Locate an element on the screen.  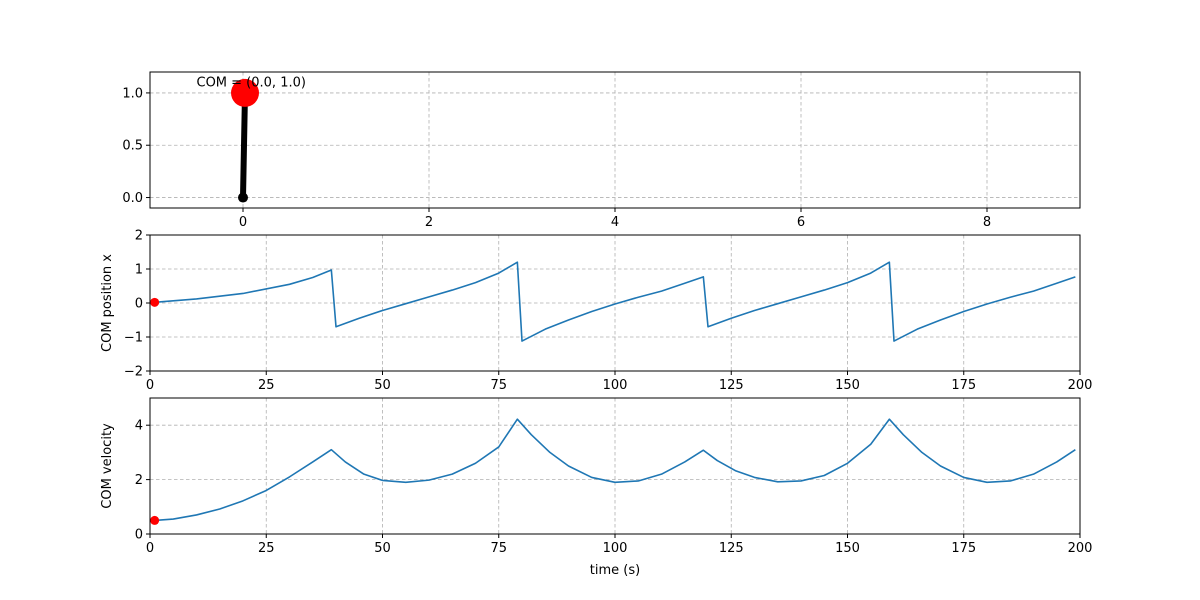
chart-2-x-tick-label-0: 0 is located at coordinates (150, 548).